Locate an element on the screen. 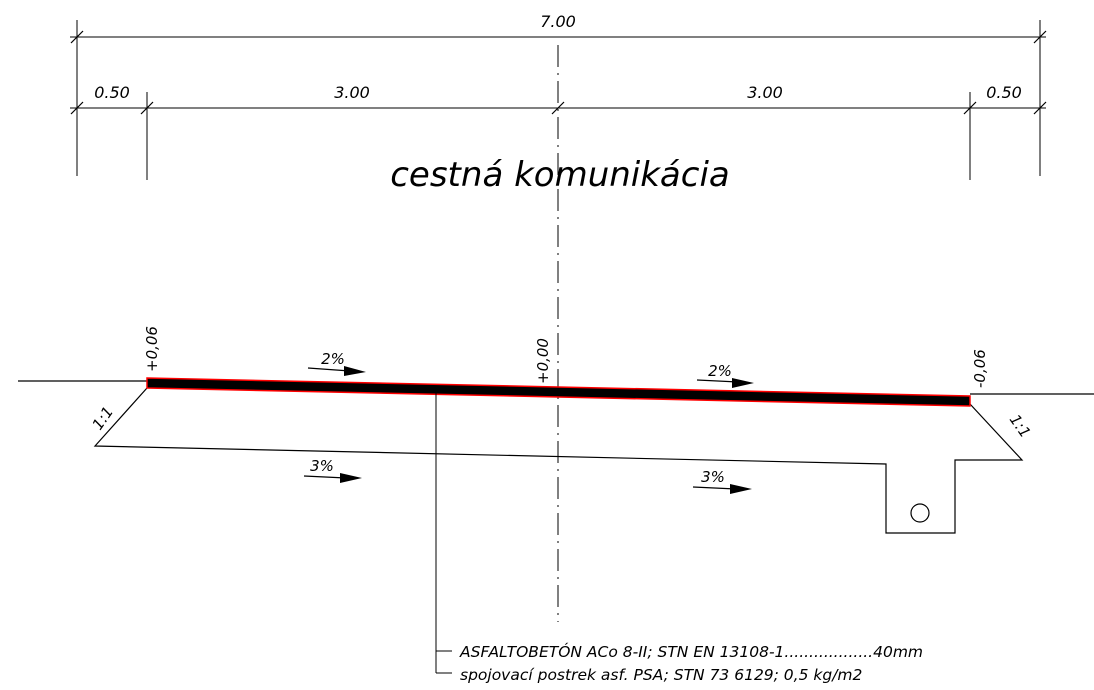 Image resolution: width=1094 pixels, height=690 pixels. slope-indicator-surface-right: 2% is located at coordinates (725, 375).